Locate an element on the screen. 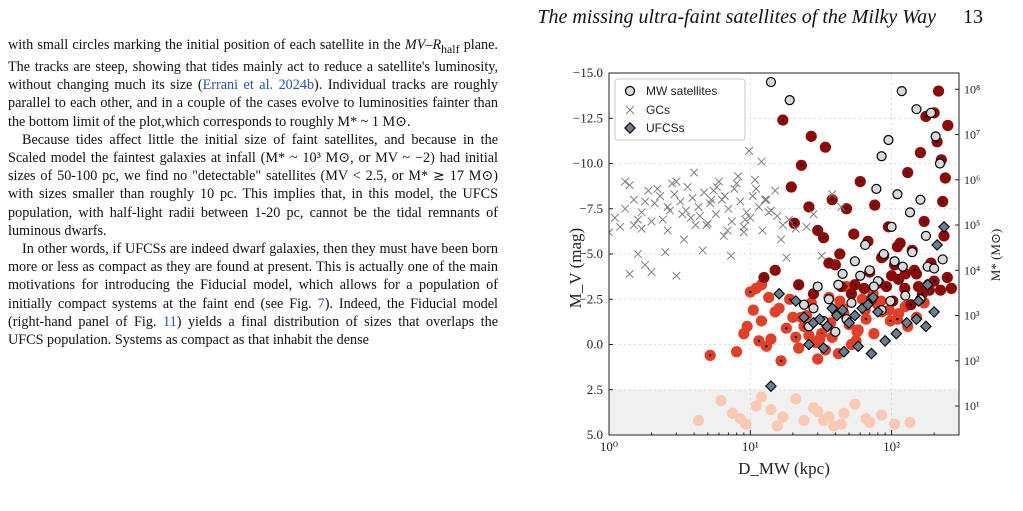 This screenshot has height=511, width=1023. y2-tick-label: 10² is located at coordinates (972, 361).